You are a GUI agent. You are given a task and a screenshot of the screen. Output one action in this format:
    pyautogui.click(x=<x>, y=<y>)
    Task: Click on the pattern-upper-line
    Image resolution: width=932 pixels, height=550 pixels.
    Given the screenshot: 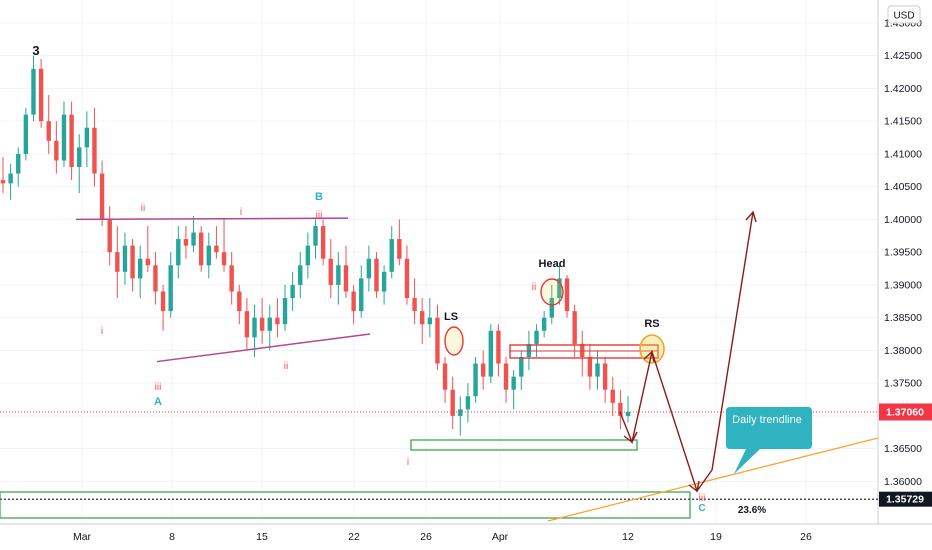 What is the action you would take?
    pyautogui.click(x=212, y=219)
    